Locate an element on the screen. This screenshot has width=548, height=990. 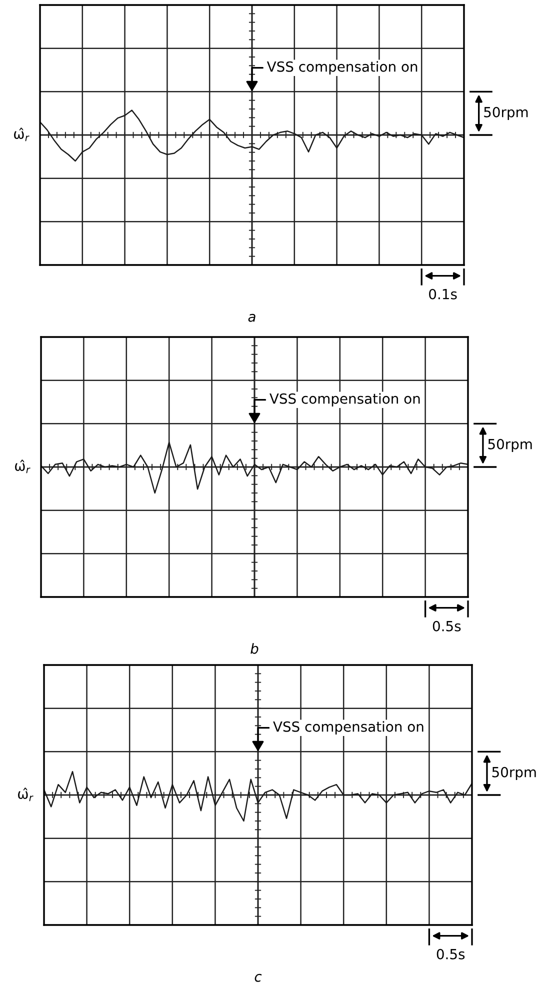
text: b is located at coordinates (254, 648).